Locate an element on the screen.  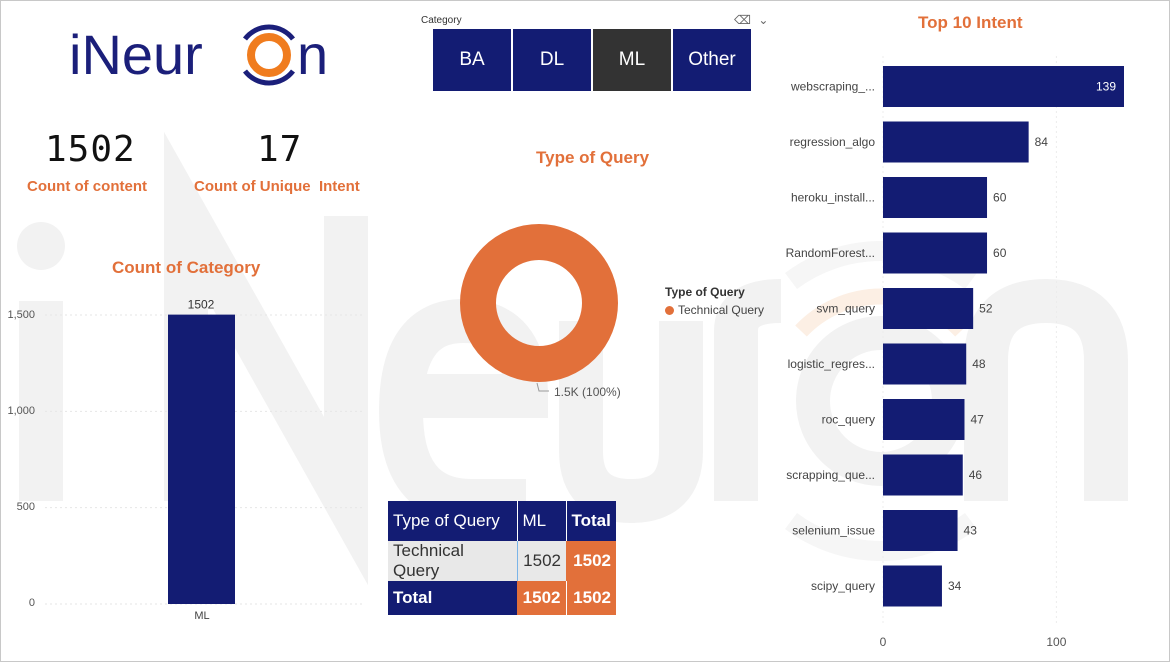
kpi-content-label: Count of content is located at coordinates (87, 186).